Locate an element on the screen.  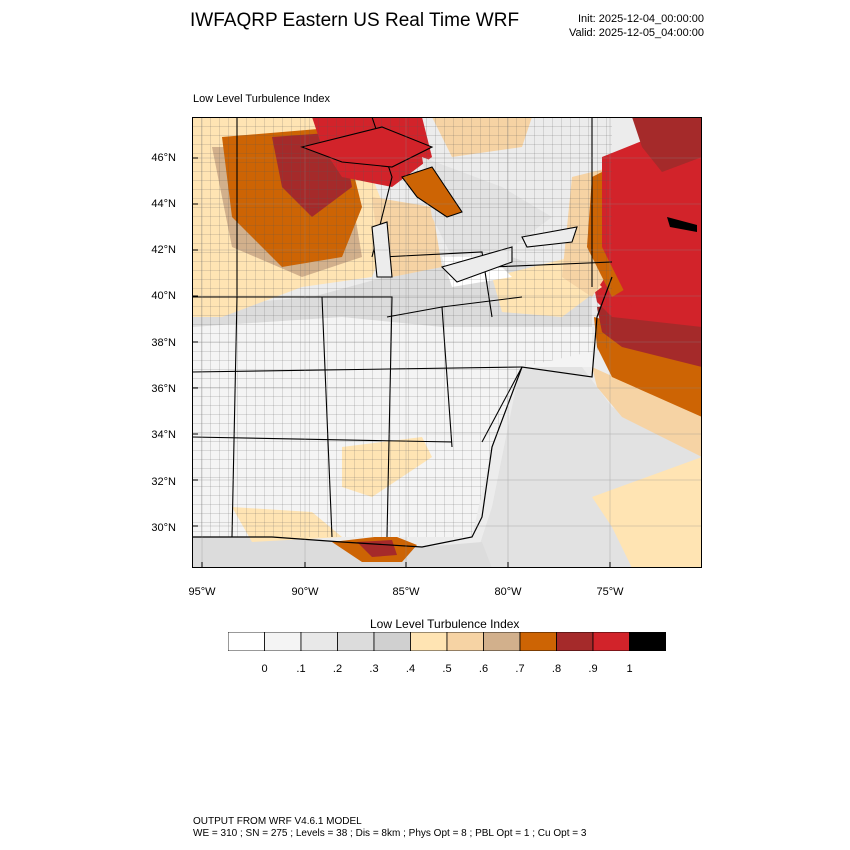
great-lakes-outlines is located at coordinates (439, 204).